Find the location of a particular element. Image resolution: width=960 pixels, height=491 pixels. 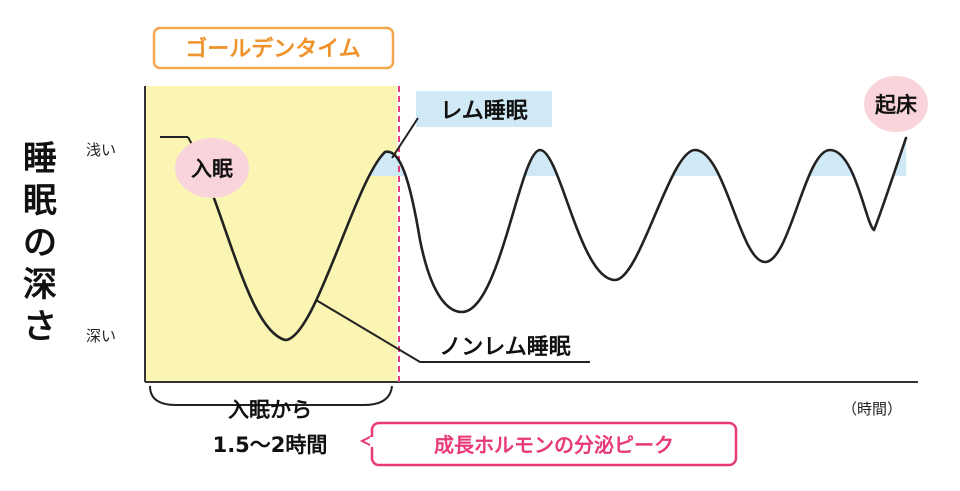

non-rem-label: ノンレム睡眠 is located at coordinates (505, 347).